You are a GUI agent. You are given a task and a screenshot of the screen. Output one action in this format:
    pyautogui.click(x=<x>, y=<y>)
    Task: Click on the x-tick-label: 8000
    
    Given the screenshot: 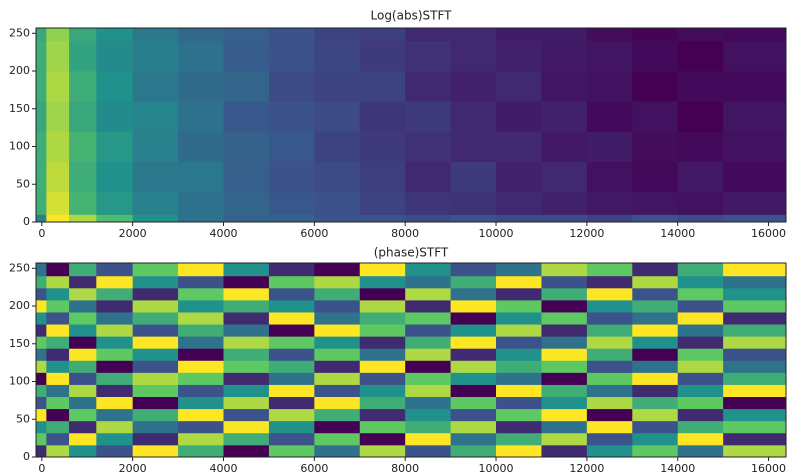 What is the action you would take?
    pyautogui.click(x=405, y=233)
    